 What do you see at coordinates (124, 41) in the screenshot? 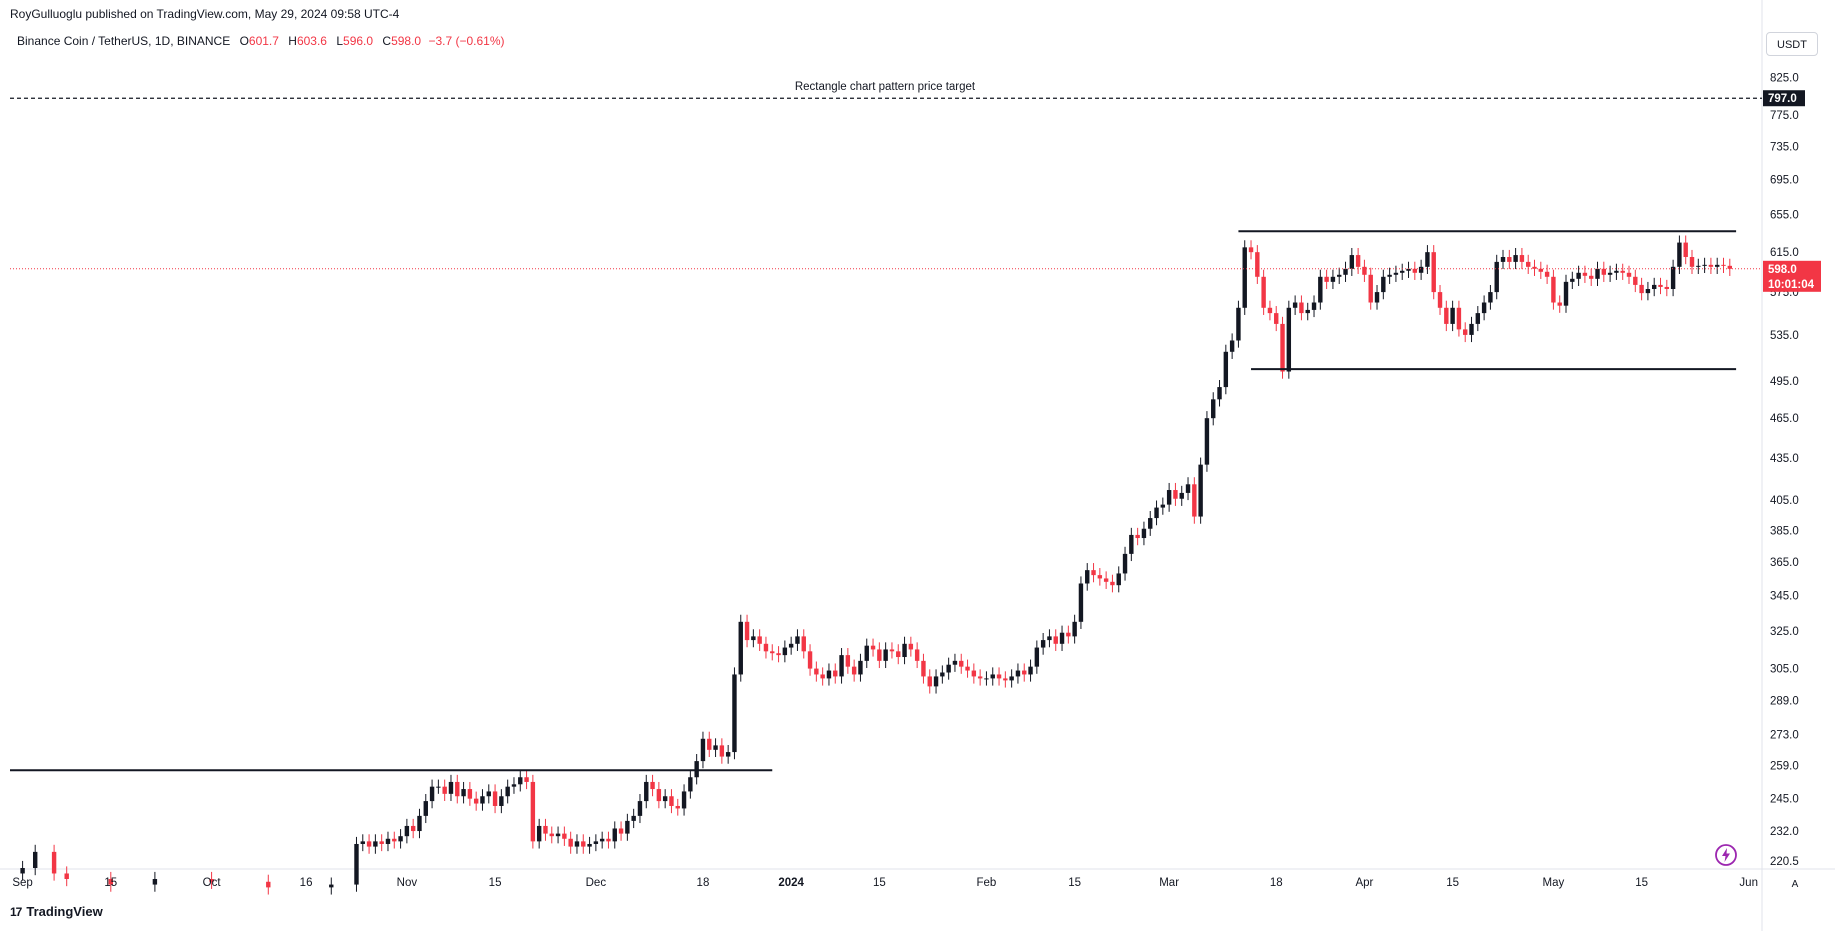
I see `symbol-title: Binance Coin / TetherUS, 1D, BINANCE` at bounding box center [124, 41].